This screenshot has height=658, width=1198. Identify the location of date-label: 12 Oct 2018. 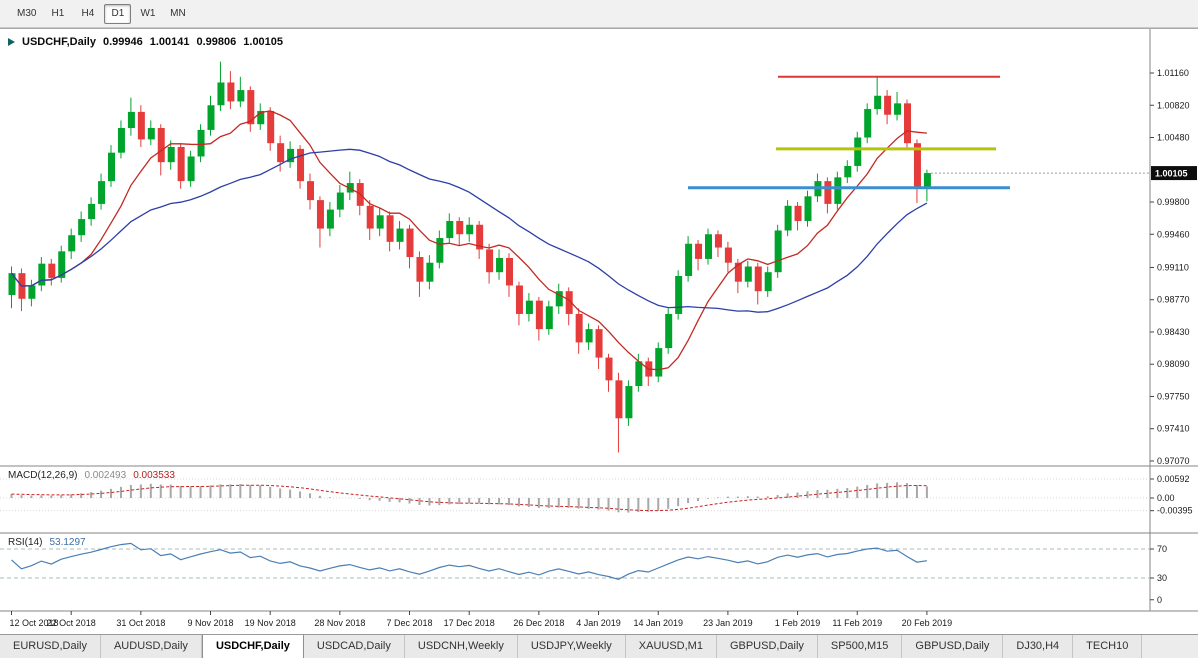
(33, 623).